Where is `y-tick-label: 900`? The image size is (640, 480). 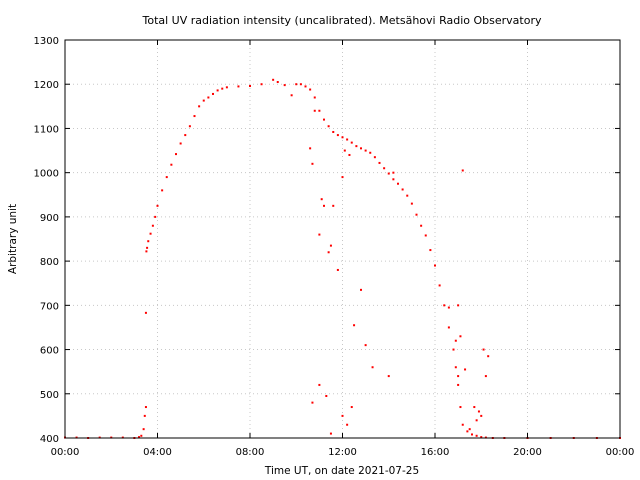 y-tick-label: 900 is located at coordinates (49, 218).